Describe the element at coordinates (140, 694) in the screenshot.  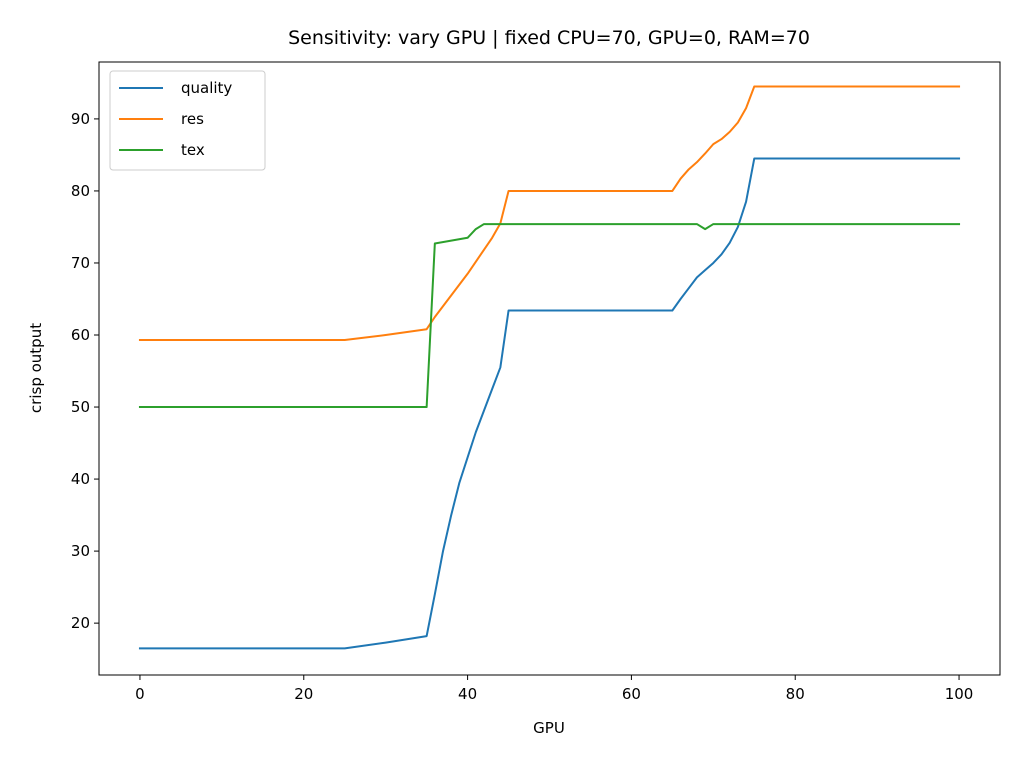
I see `x-tick-label: 0` at that location.